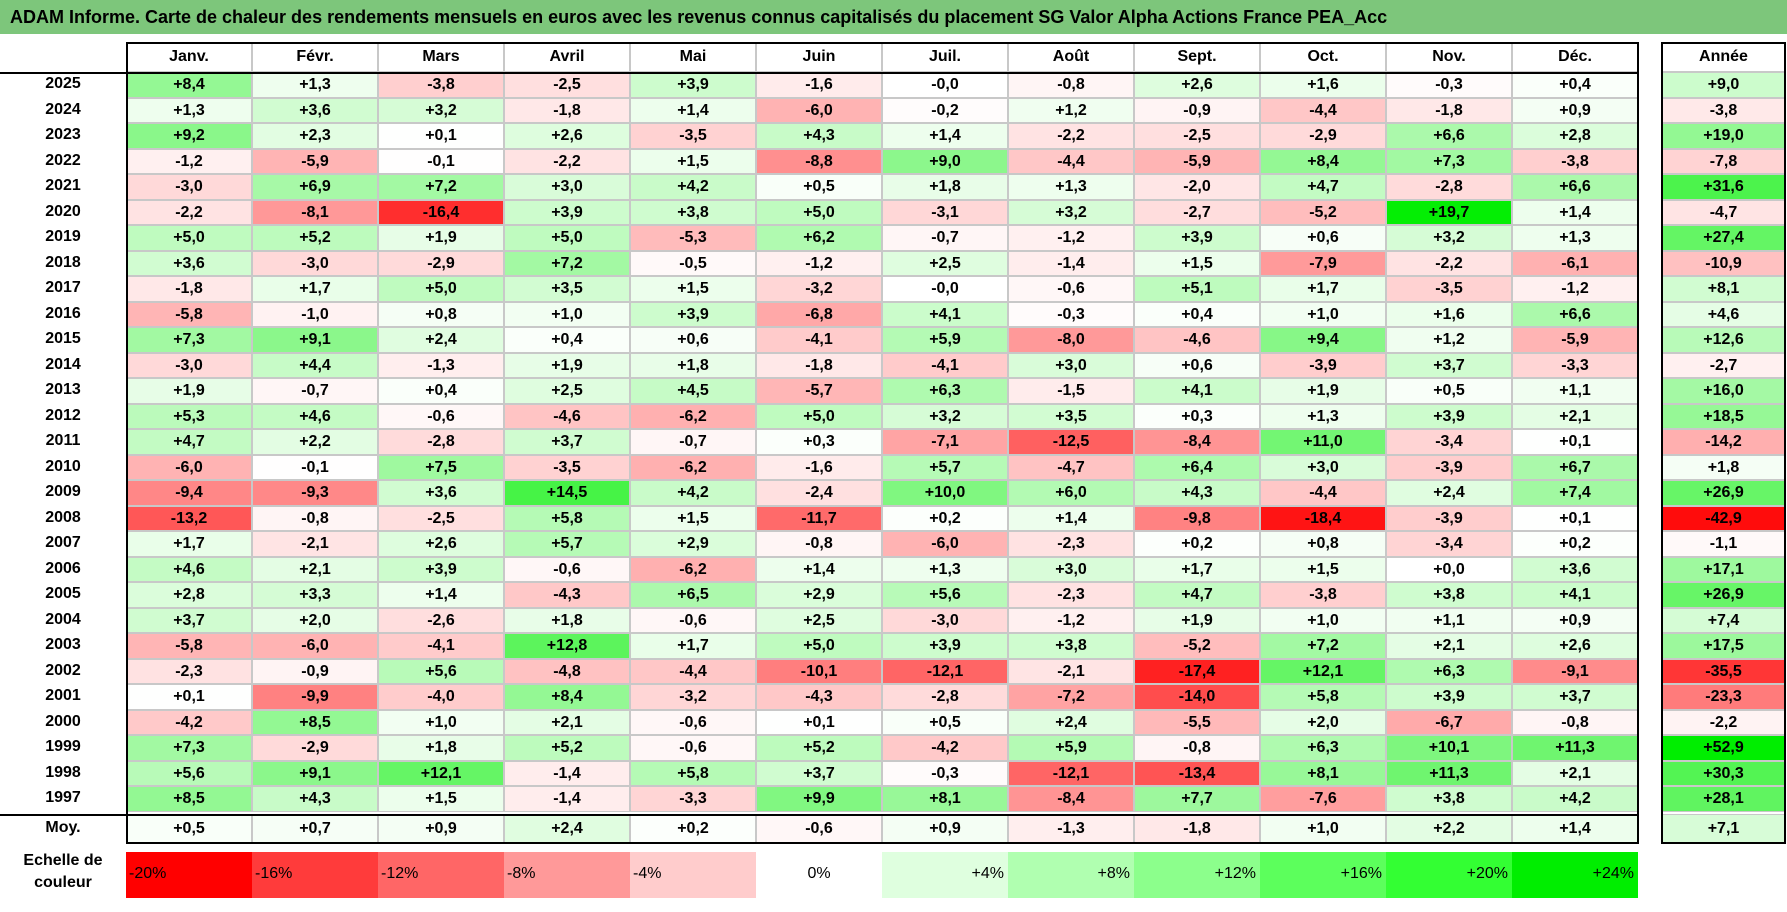 This screenshot has height=912, width=1787. What do you see at coordinates (63, 185) in the screenshot?
I see `year-label: 2021` at bounding box center [63, 185].